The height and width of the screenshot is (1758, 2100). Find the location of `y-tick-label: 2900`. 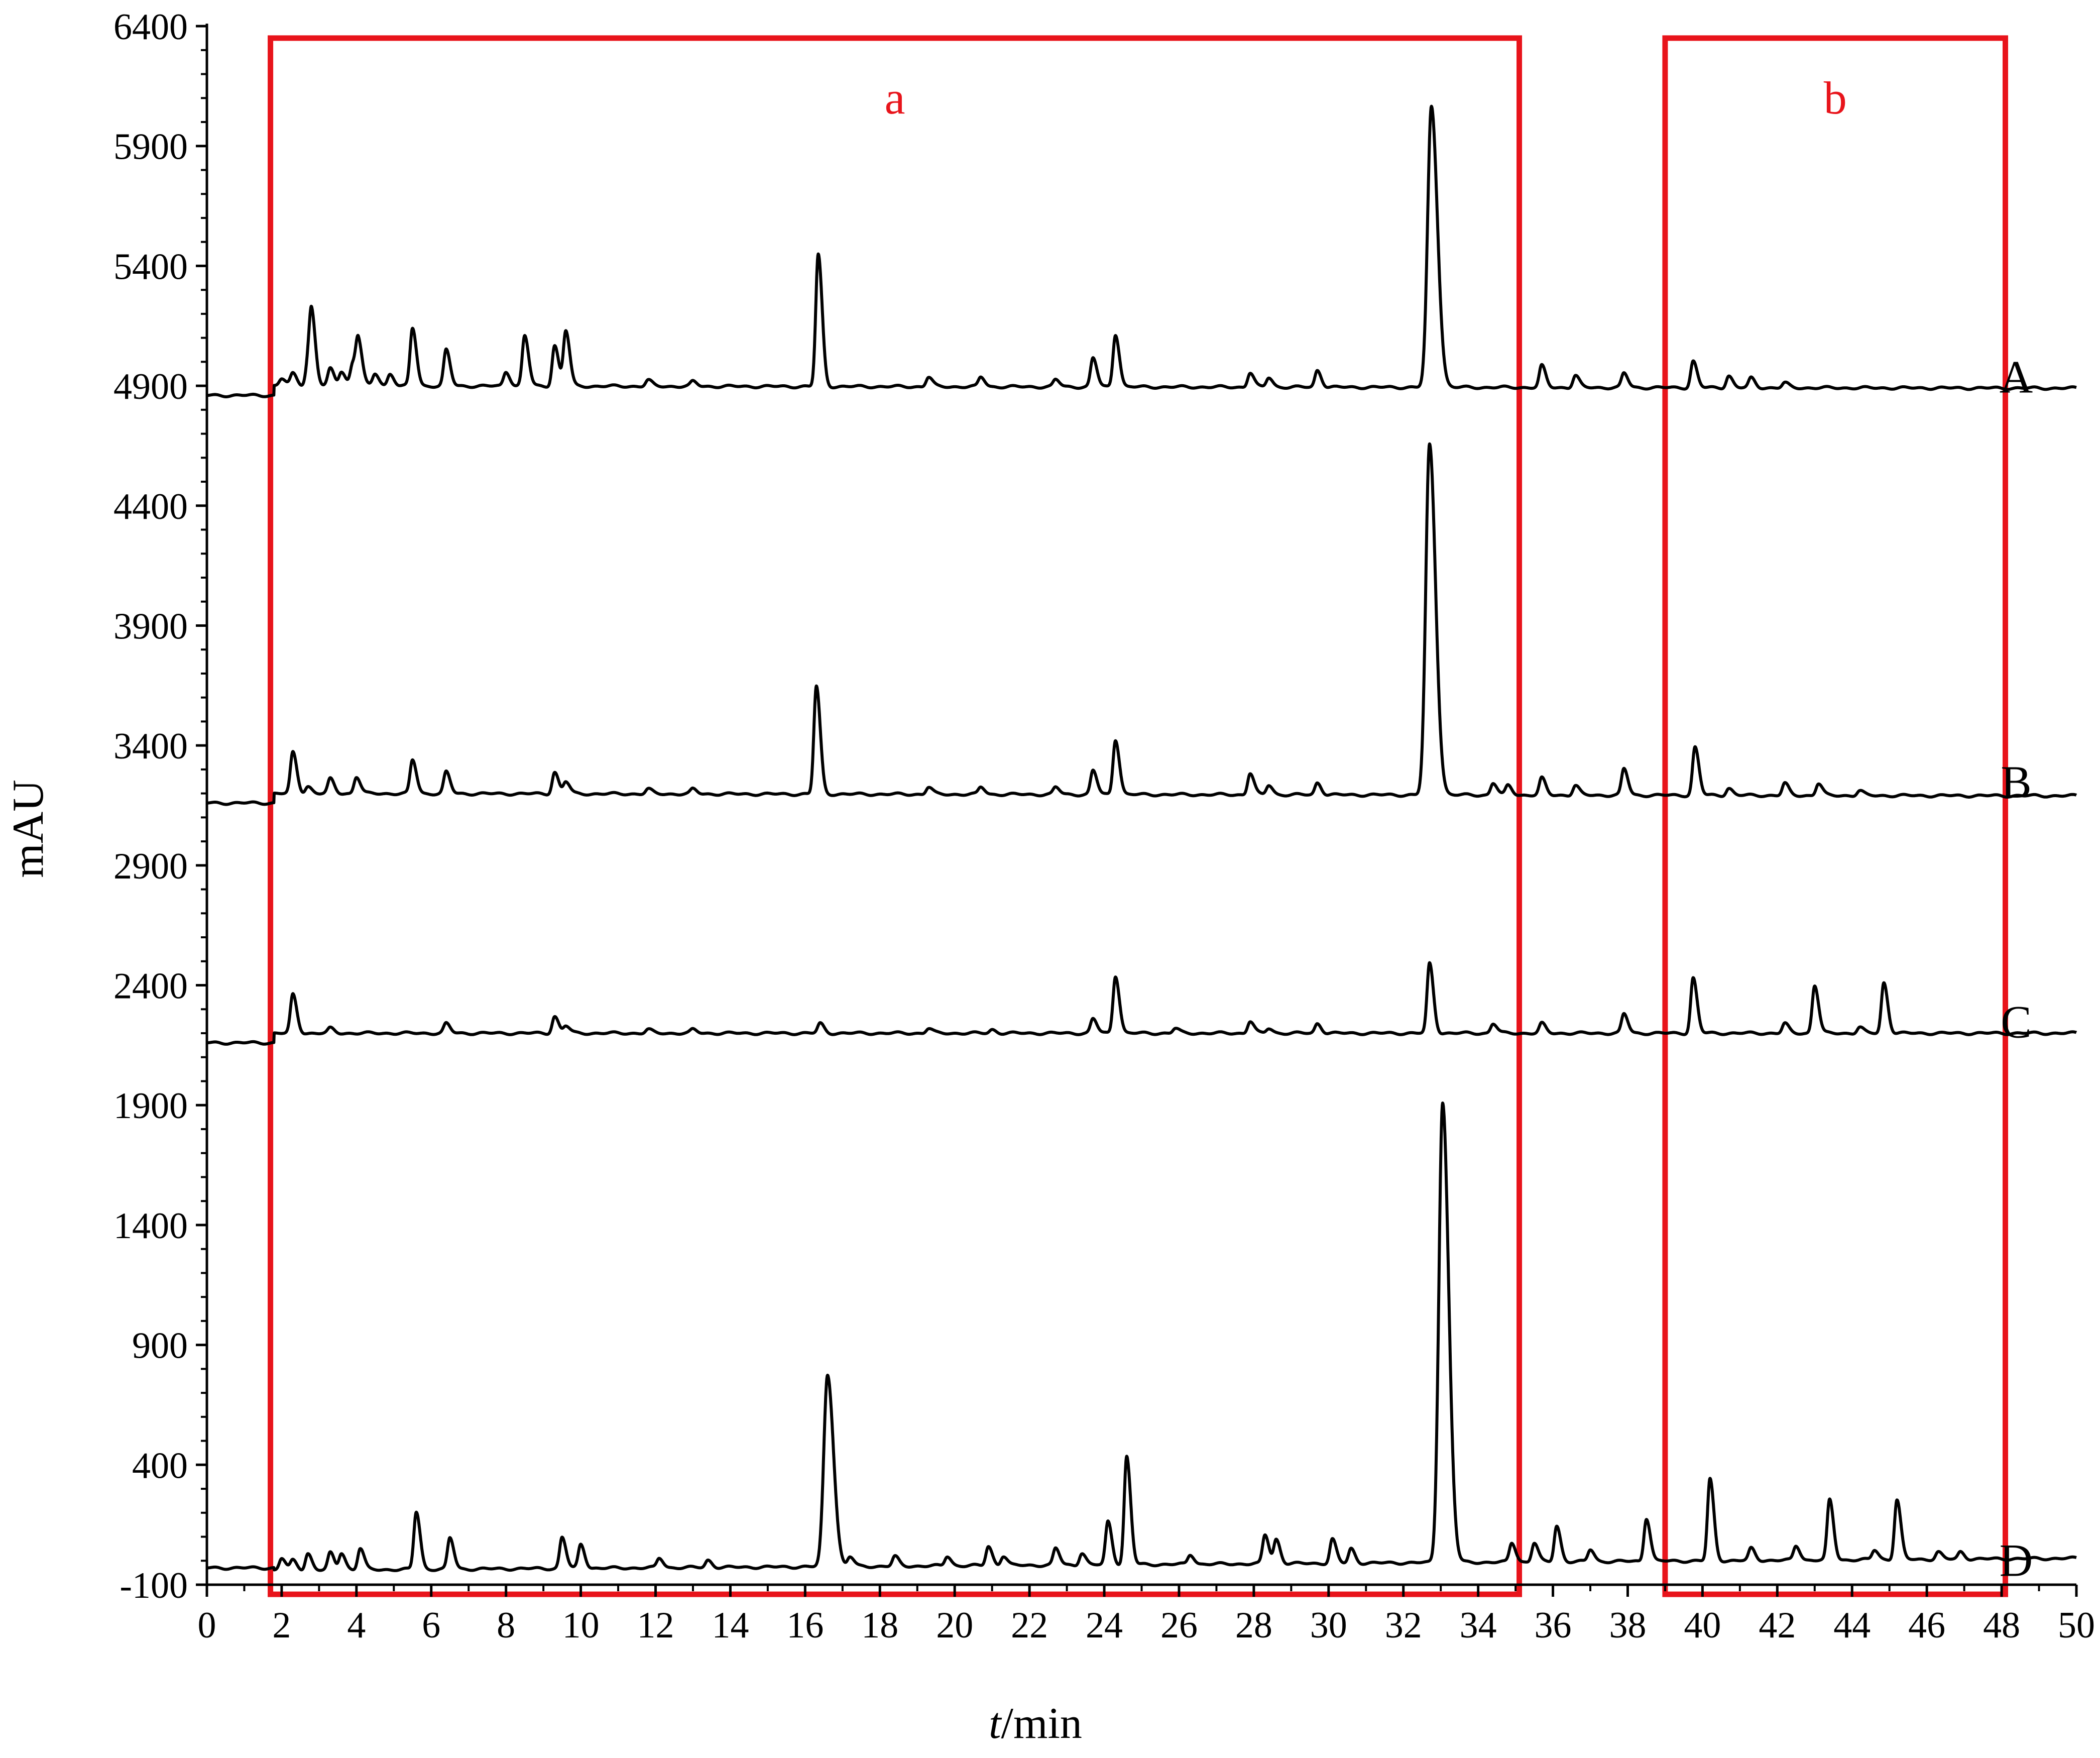

y-tick-label: 2900 is located at coordinates (150, 867).